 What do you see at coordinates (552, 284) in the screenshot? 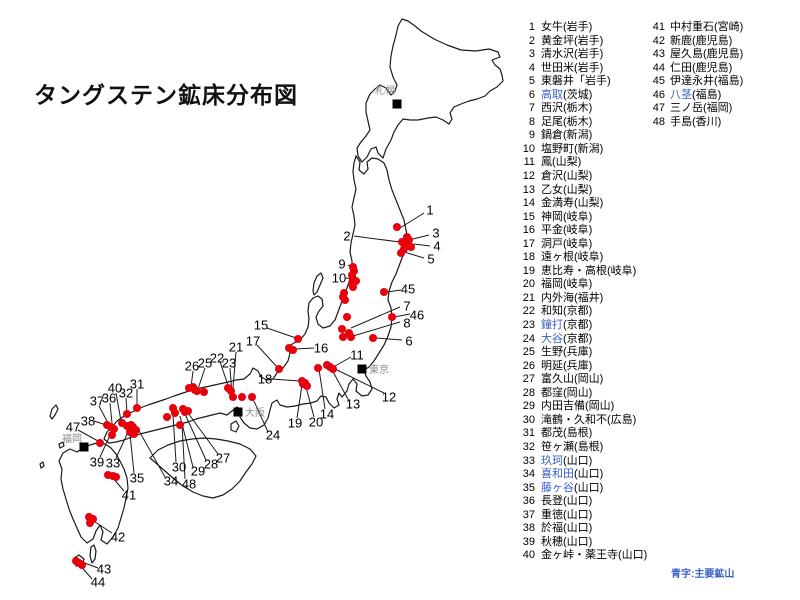
I see `deposit-name: 福岡` at bounding box center [552, 284].